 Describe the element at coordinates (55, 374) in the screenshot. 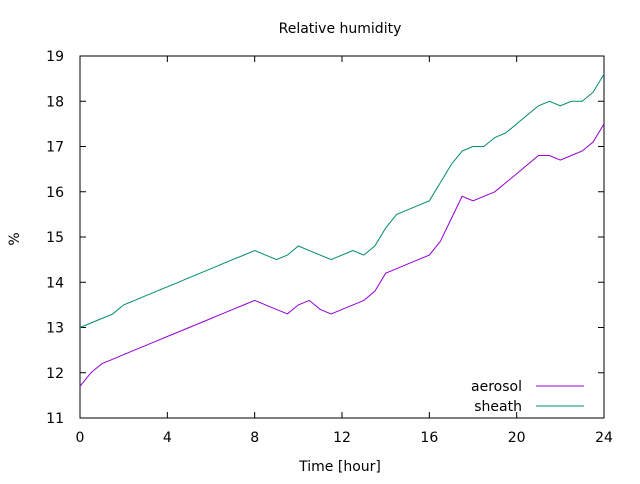

I see `y-tick-label: 12` at that location.